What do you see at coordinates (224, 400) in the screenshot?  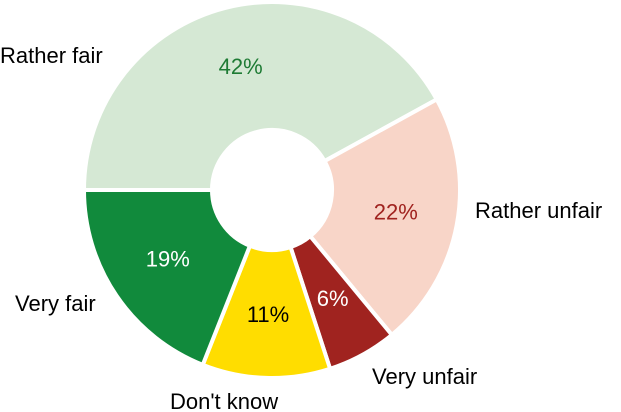 I see `category-label: Don't know` at bounding box center [224, 400].